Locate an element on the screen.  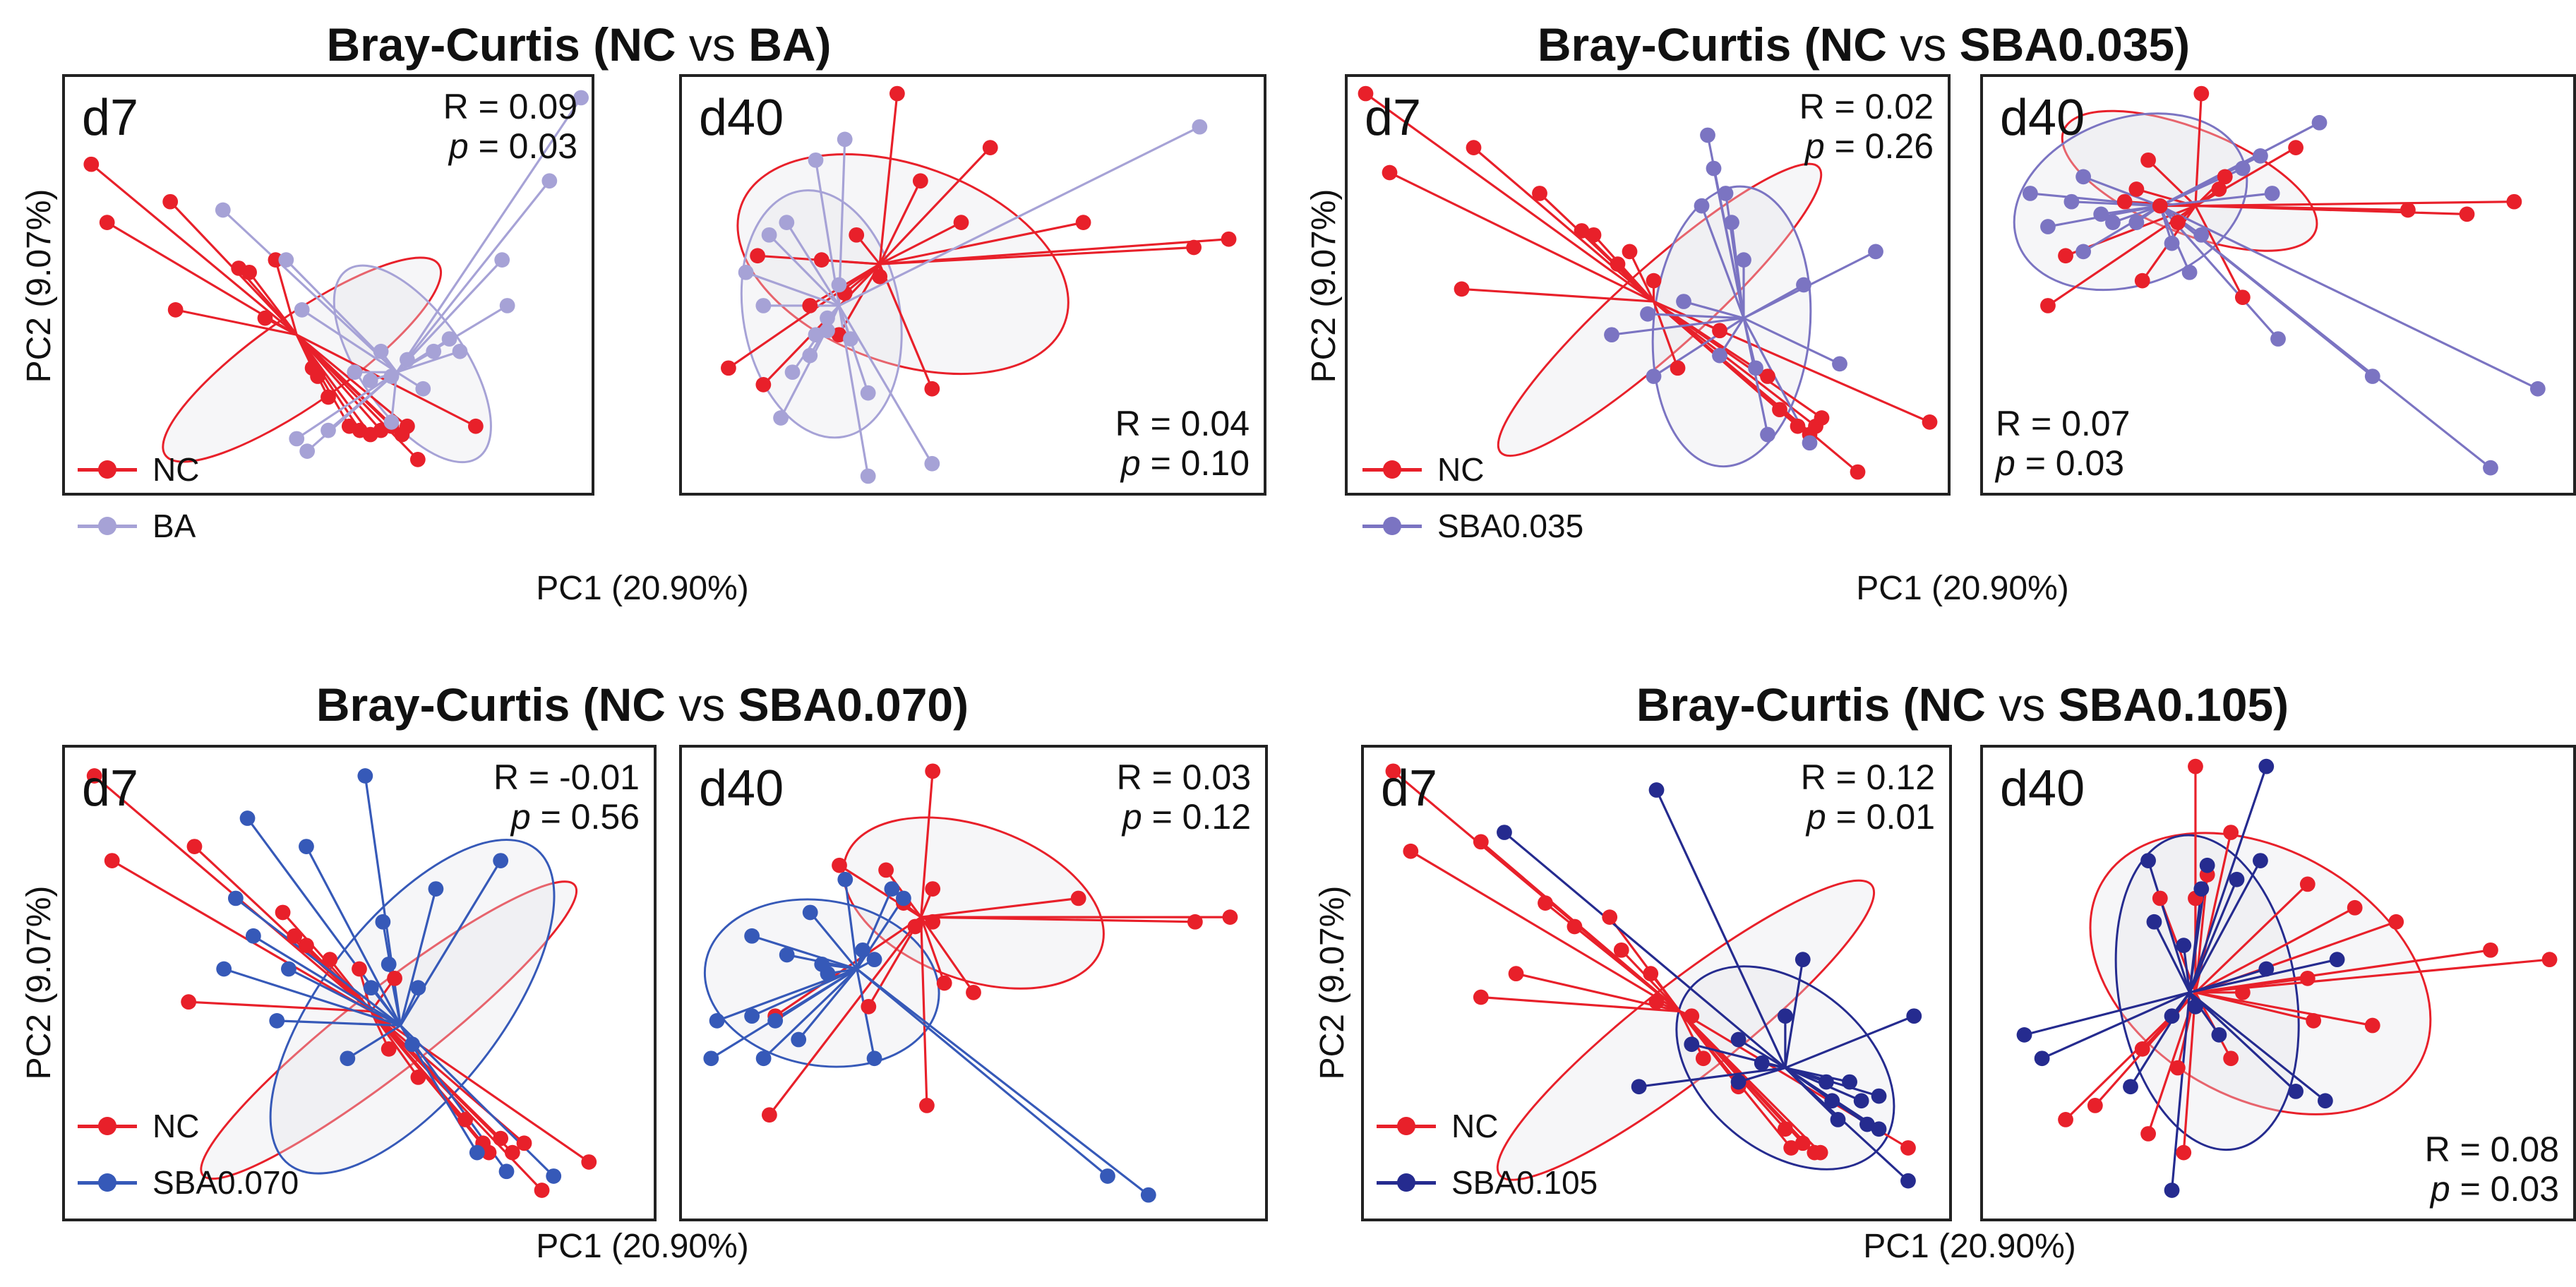
p-value: p = 0.26 is located at coordinates (1866, 146).